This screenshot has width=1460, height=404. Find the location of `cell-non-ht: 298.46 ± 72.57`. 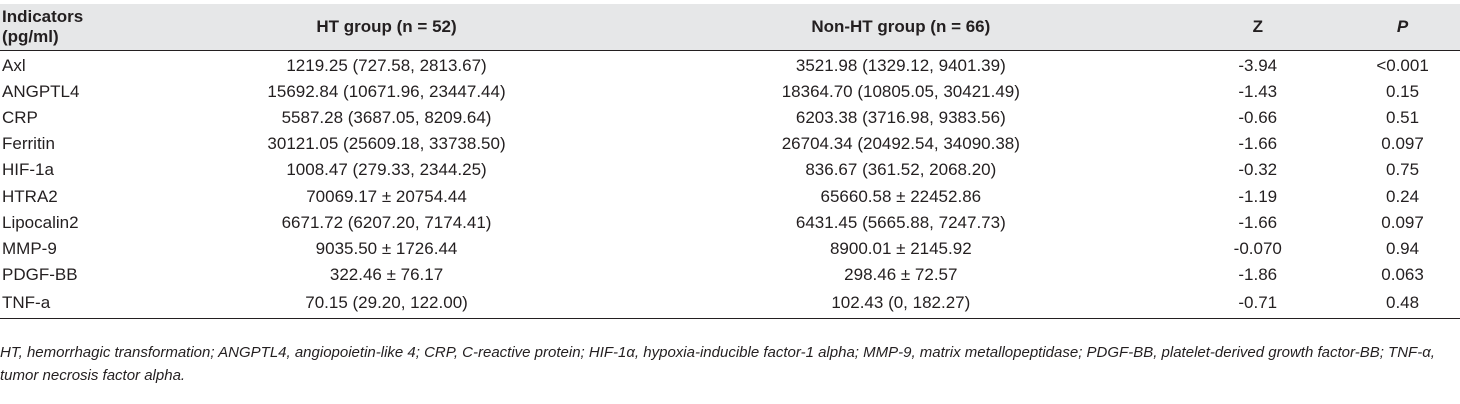

cell-non-ht: 298.46 ± 72.57 is located at coordinates (901, 274).